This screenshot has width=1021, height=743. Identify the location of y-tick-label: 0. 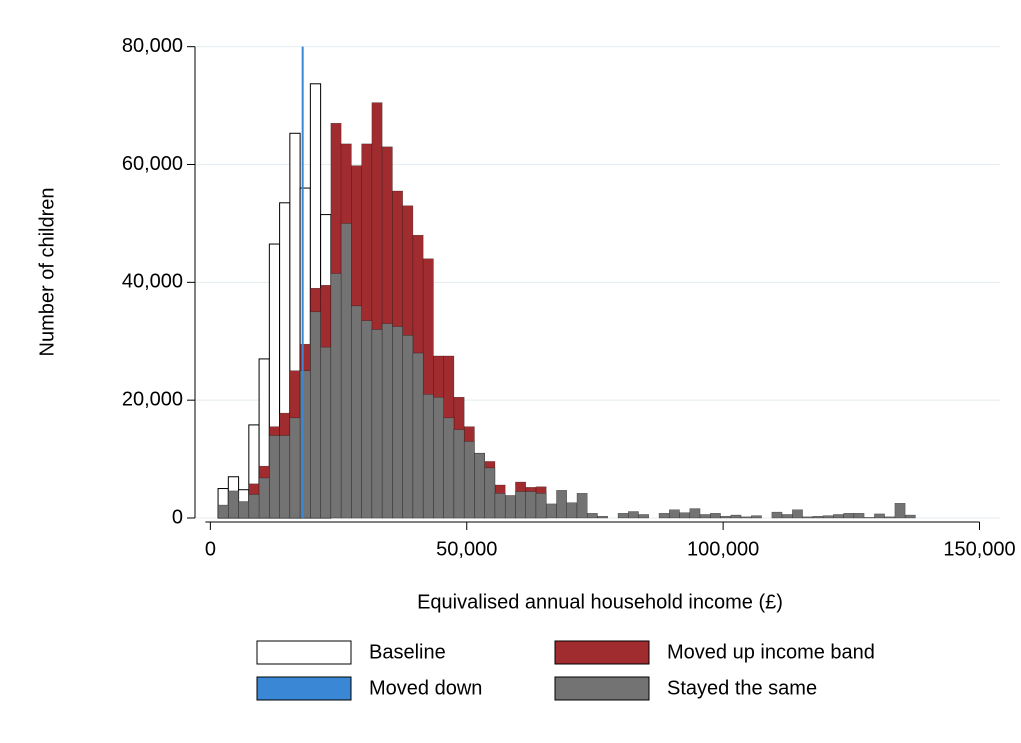
(177, 517).